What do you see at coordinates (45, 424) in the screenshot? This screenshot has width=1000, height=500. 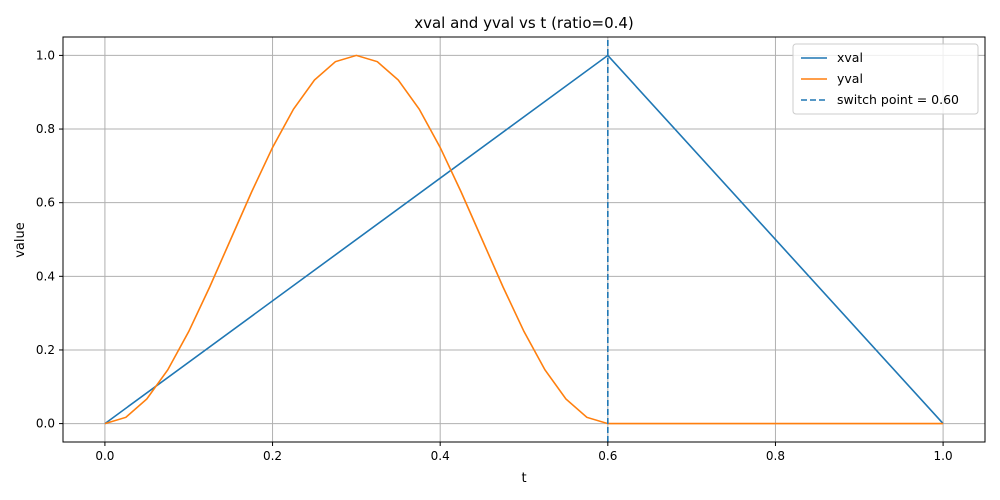 I see `y-tick-label: 0.0` at bounding box center [45, 424].